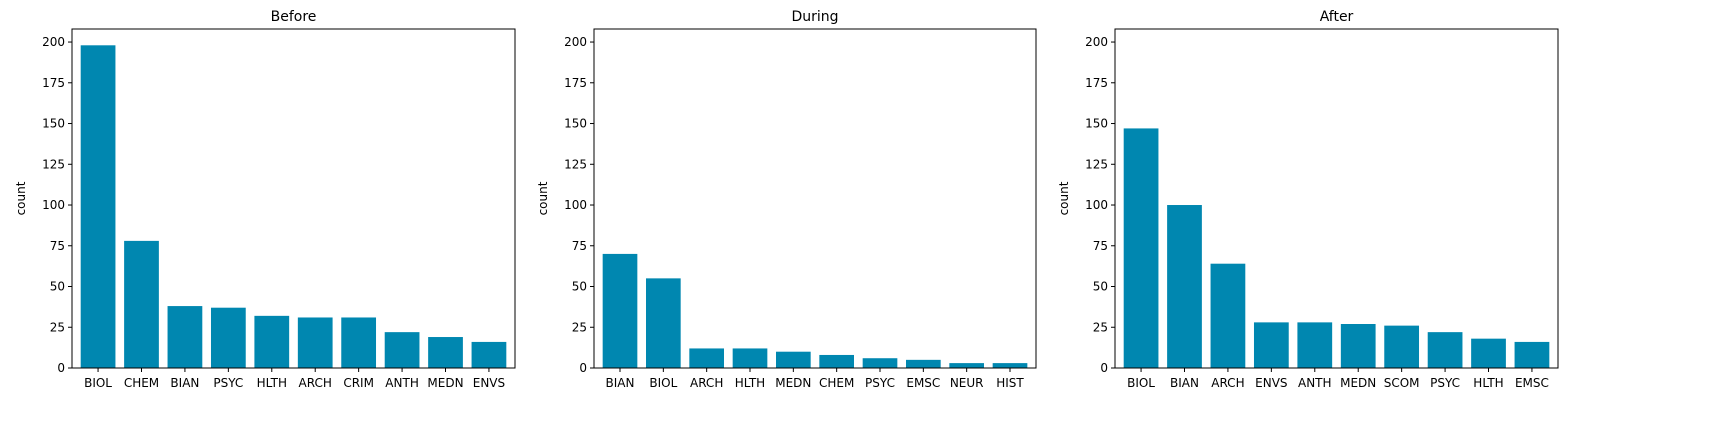  I want to click on x-tick-label: SCOM, so click(1402, 383).